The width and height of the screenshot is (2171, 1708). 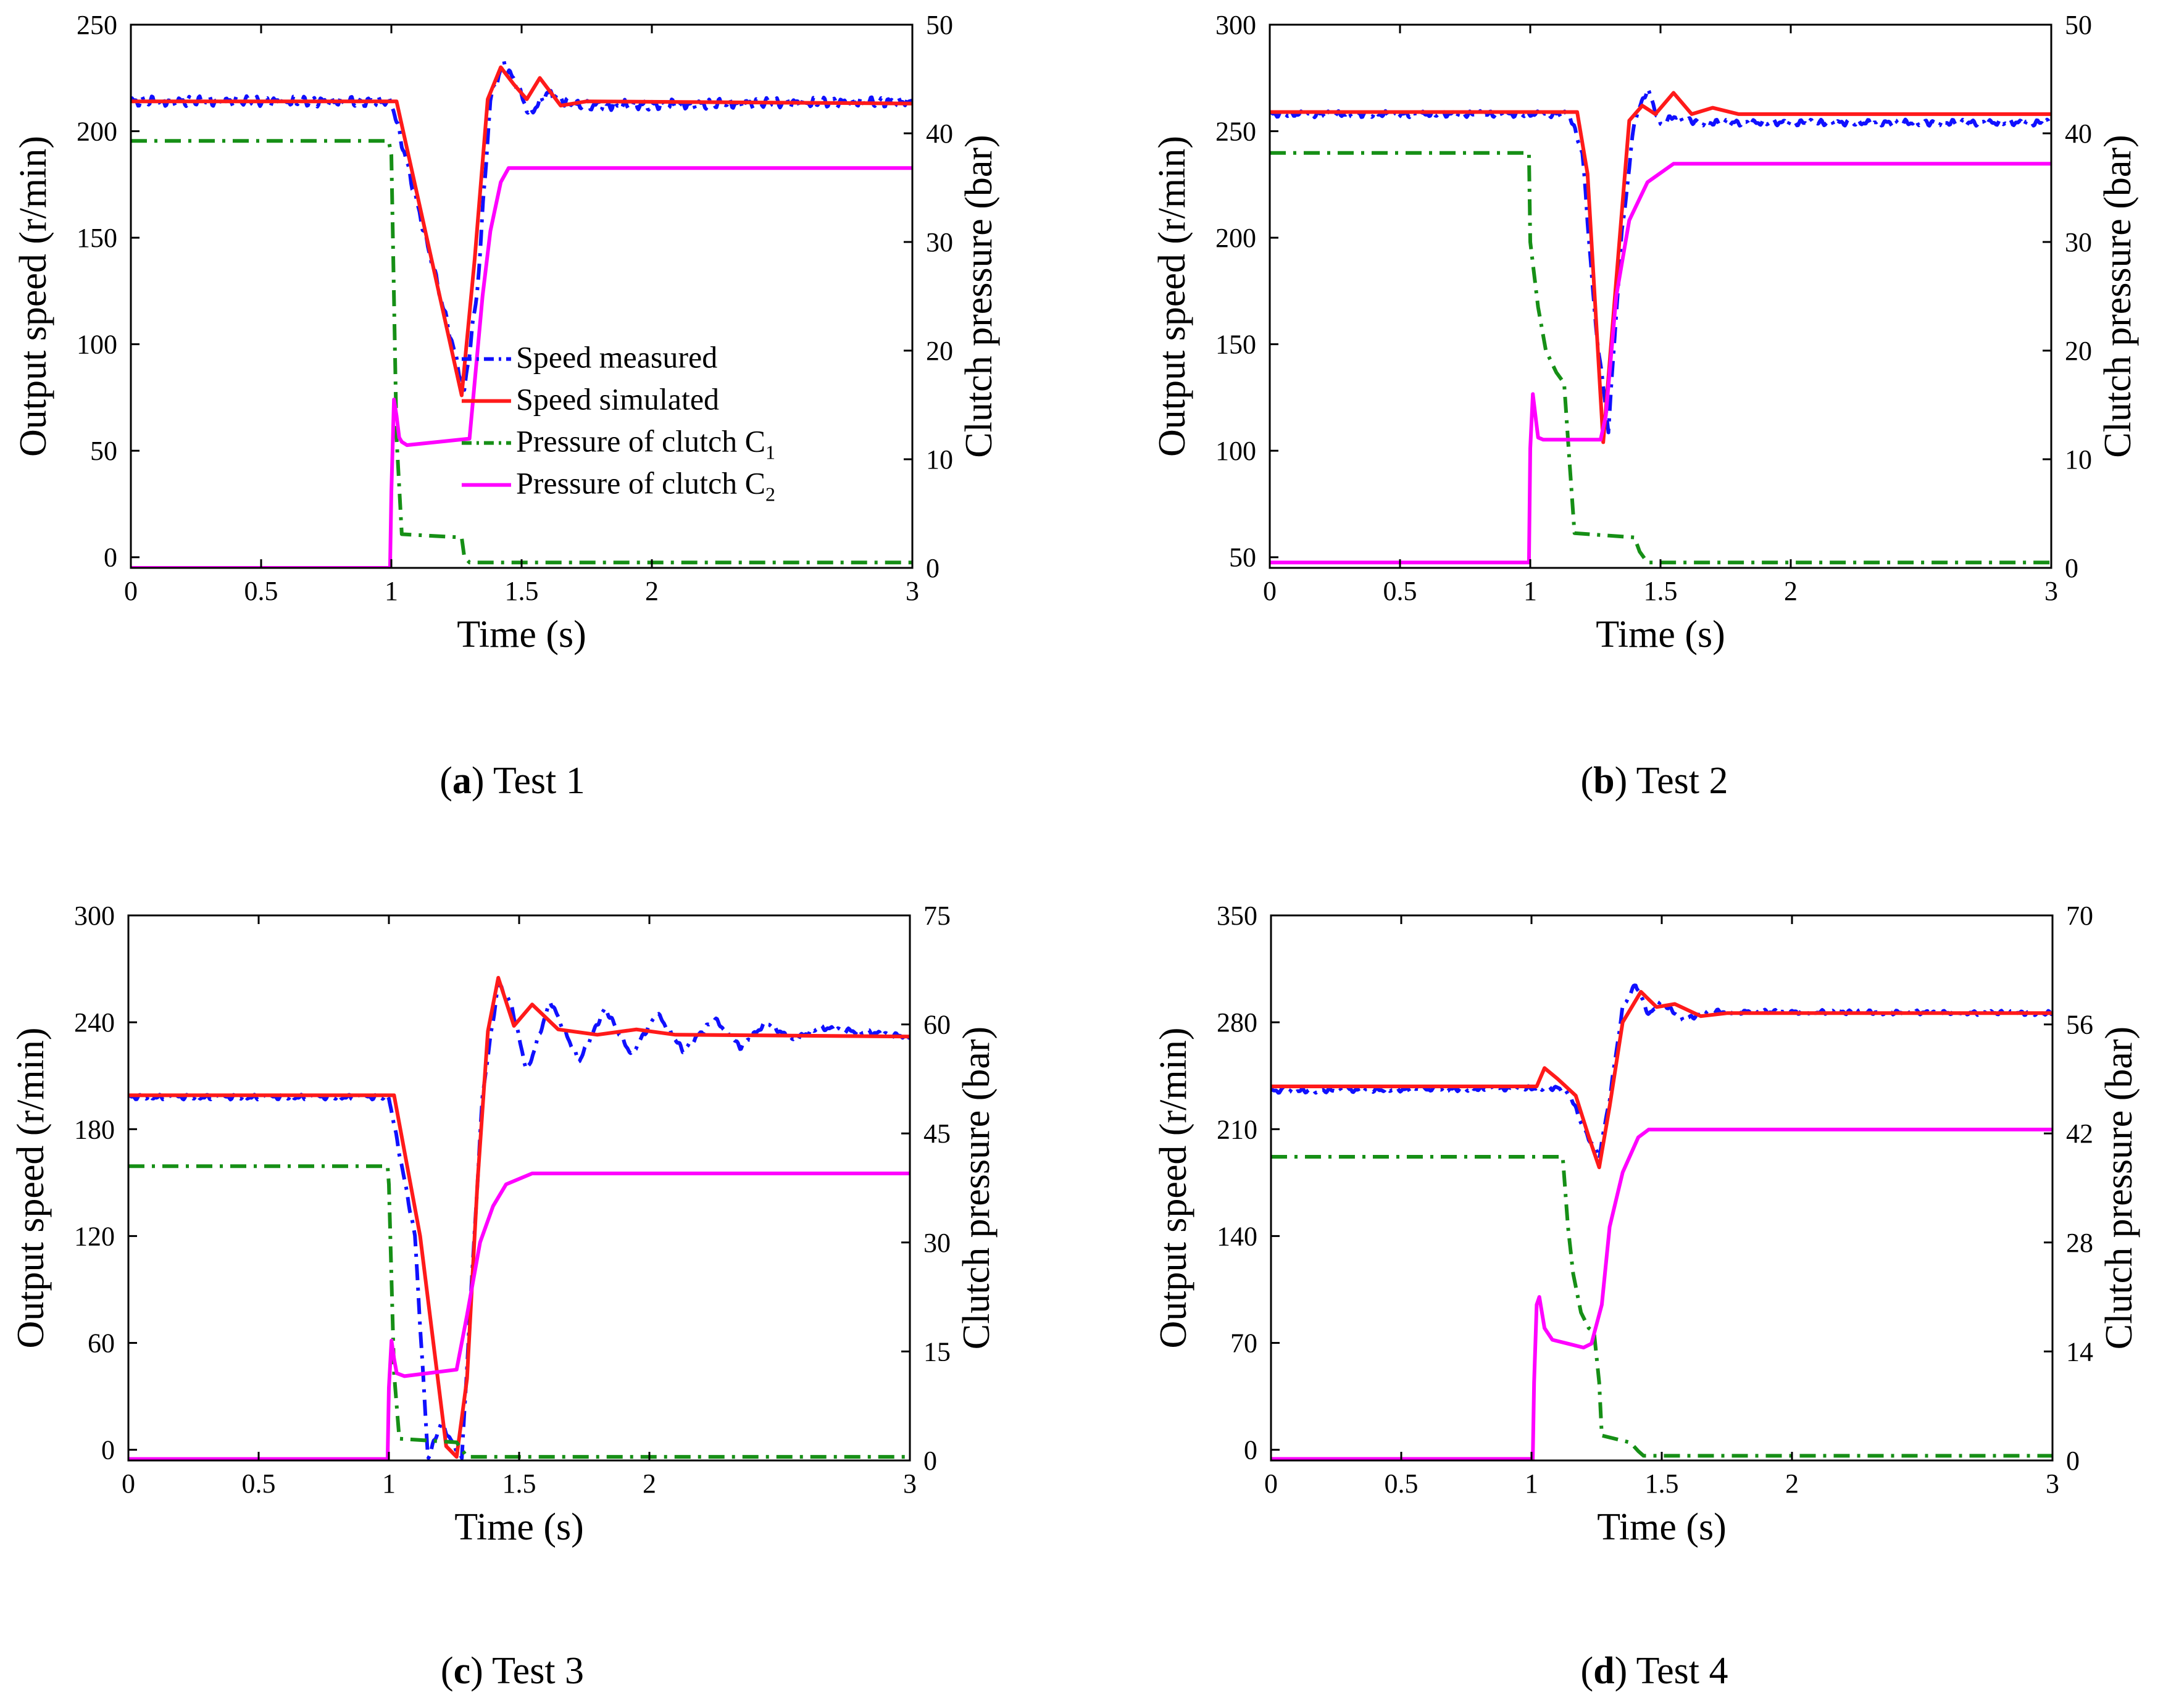 I want to click on y2-tick-label: 60, so click(x=937, y=1025).